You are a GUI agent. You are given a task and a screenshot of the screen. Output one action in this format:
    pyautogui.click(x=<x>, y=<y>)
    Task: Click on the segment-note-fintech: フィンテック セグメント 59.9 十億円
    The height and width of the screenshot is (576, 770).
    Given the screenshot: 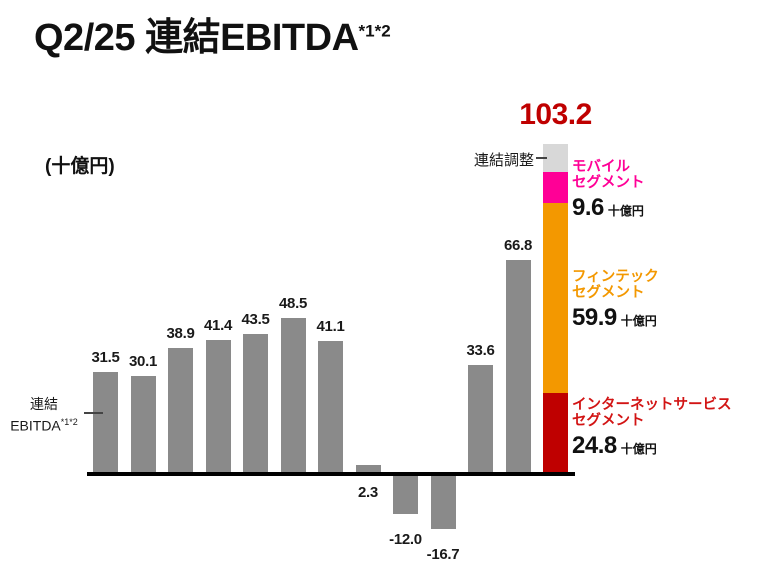 What is the action you would take?
    pyautogui.click(x=615, y=300)
    